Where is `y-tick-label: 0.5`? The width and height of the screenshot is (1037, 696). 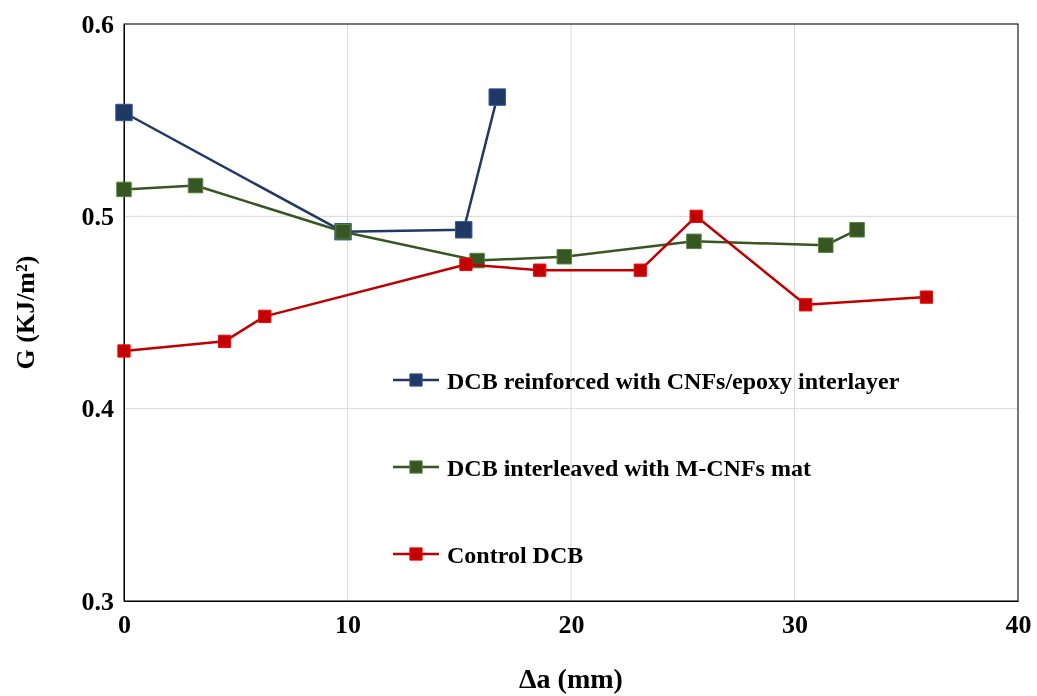
y-tick-label: 0.5 is located at coordinates (97, 217).